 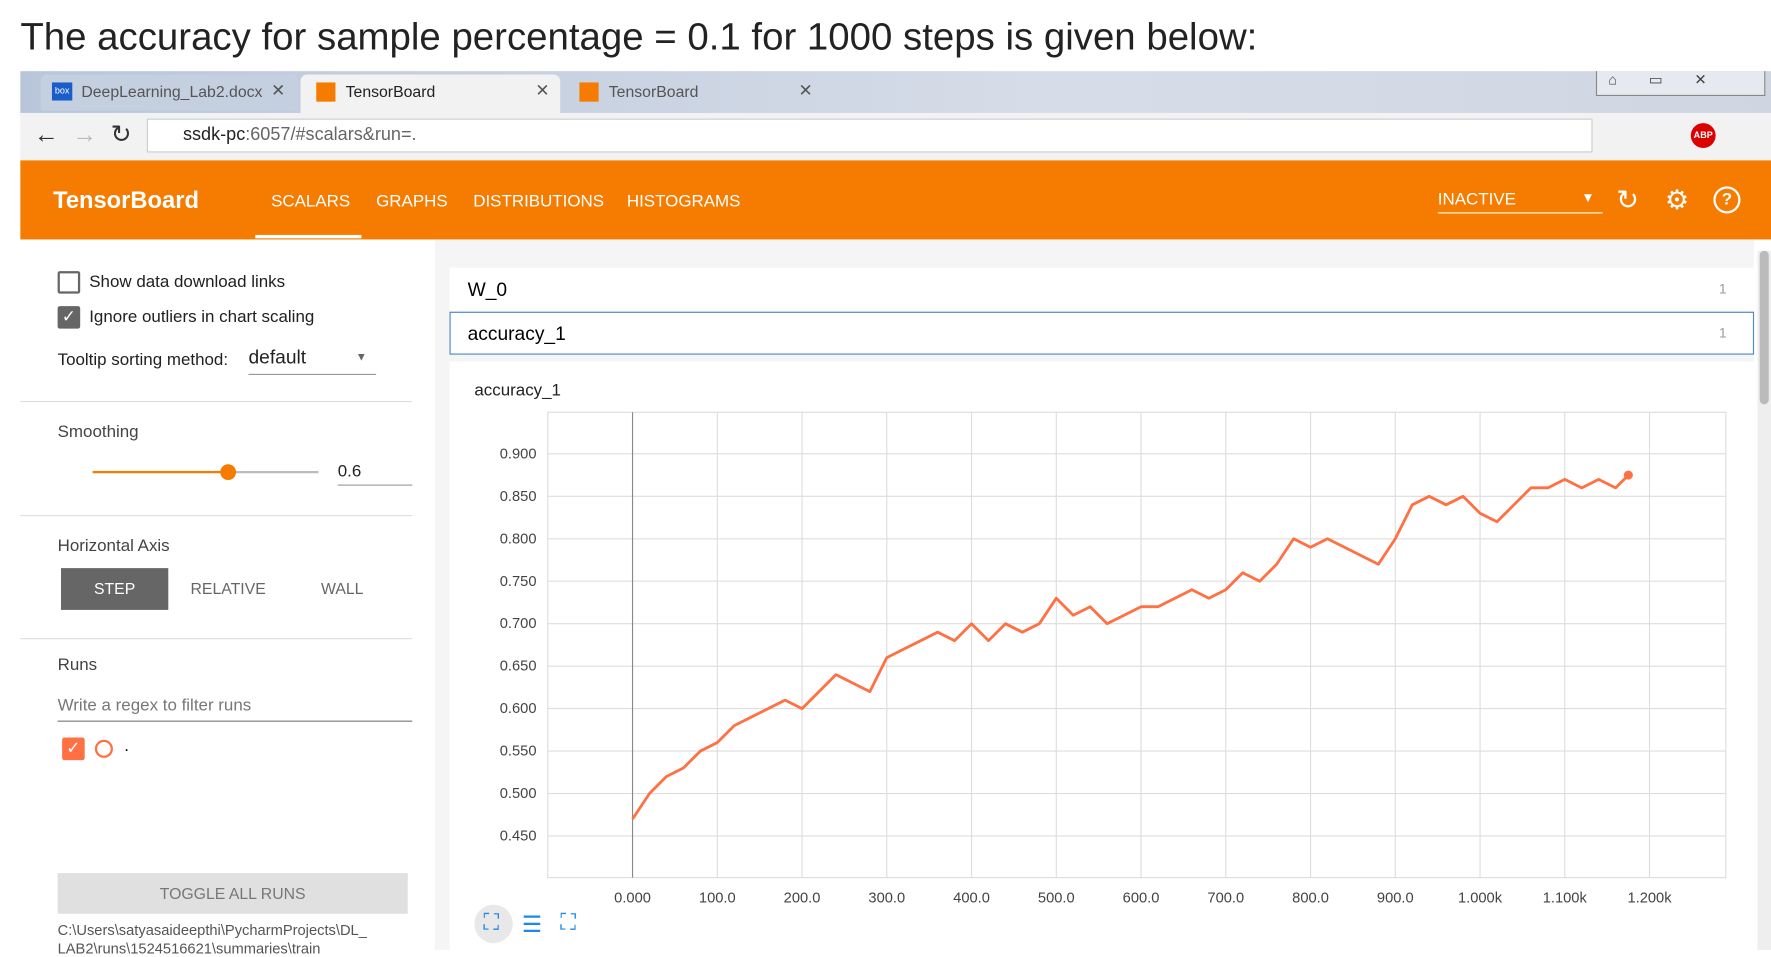 I want to click on x-tick-label: 600.0, so click(x=1141, y=898).